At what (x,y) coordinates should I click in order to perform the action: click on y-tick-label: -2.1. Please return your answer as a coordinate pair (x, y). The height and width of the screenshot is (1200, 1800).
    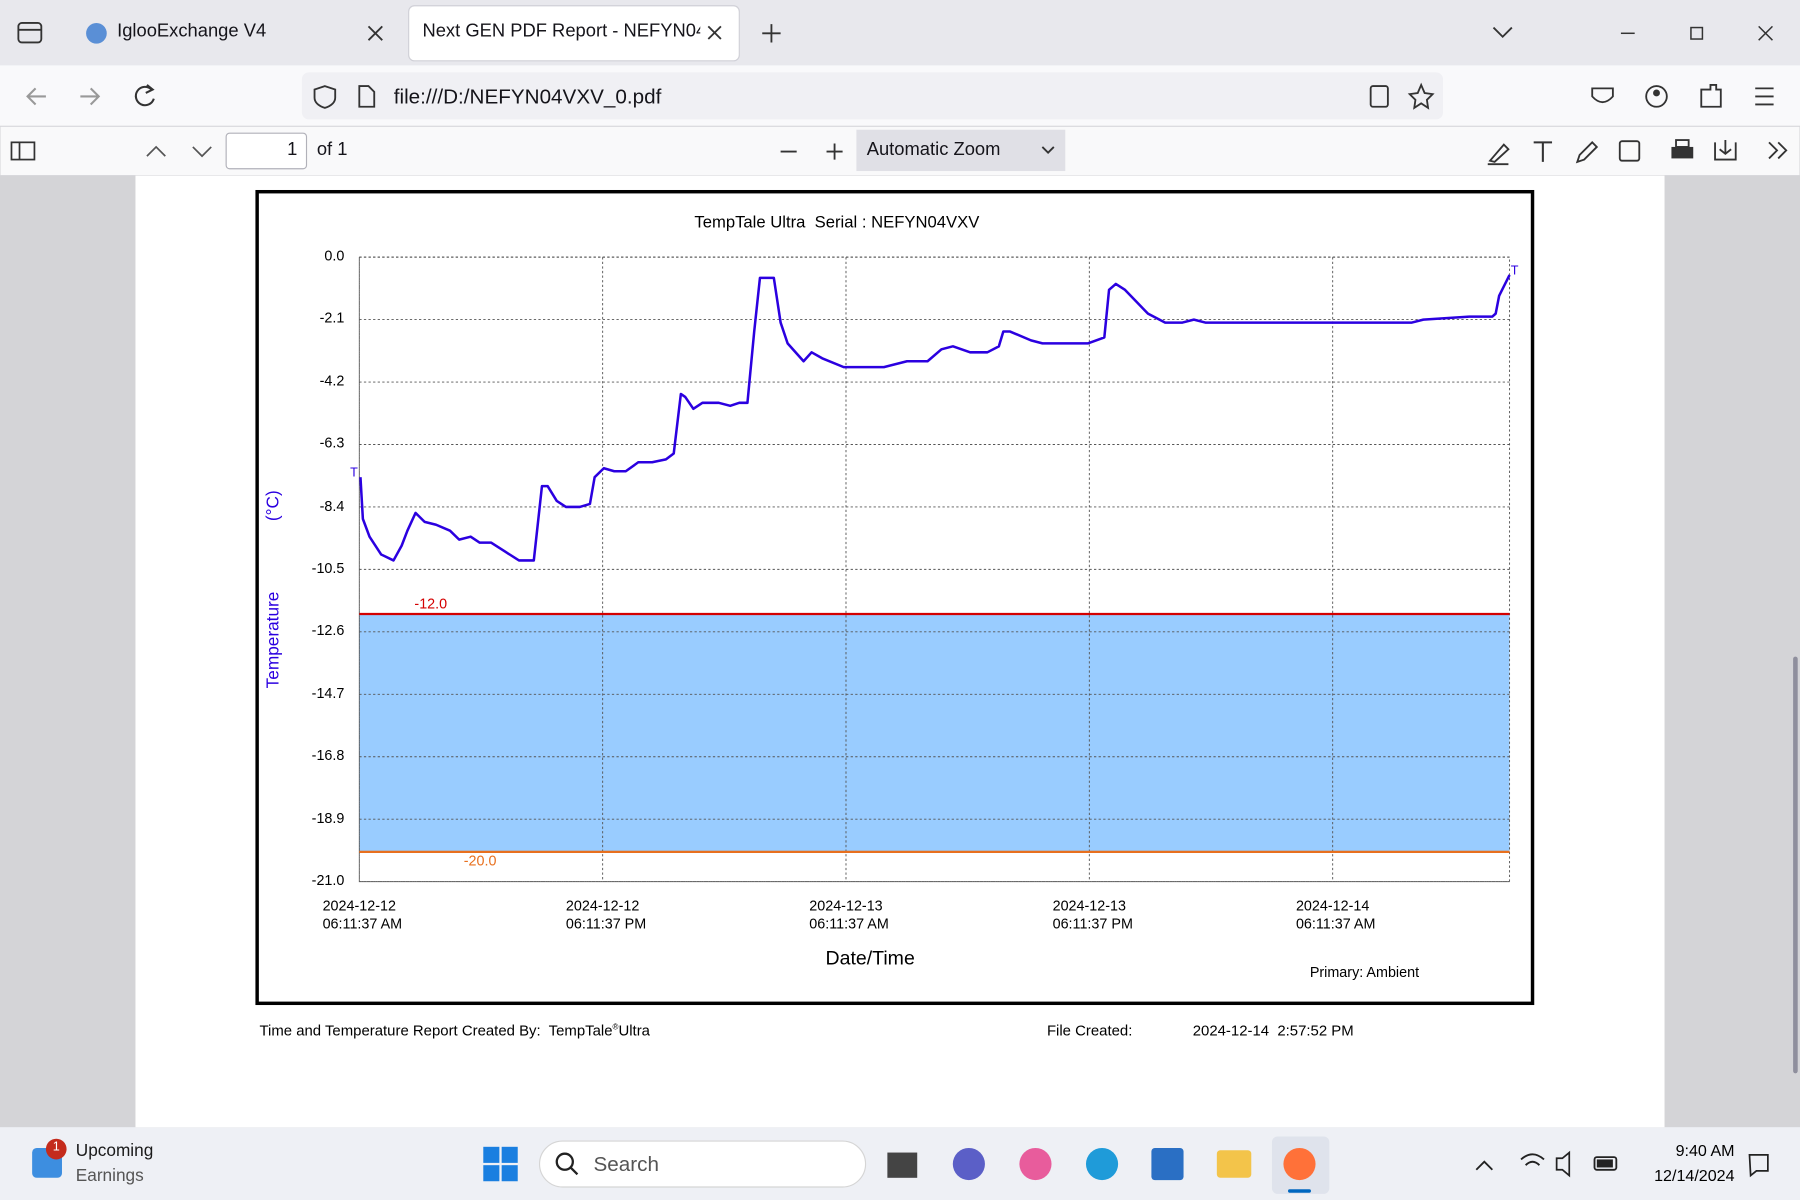
    Looking at the image, I should click on (332, 318).